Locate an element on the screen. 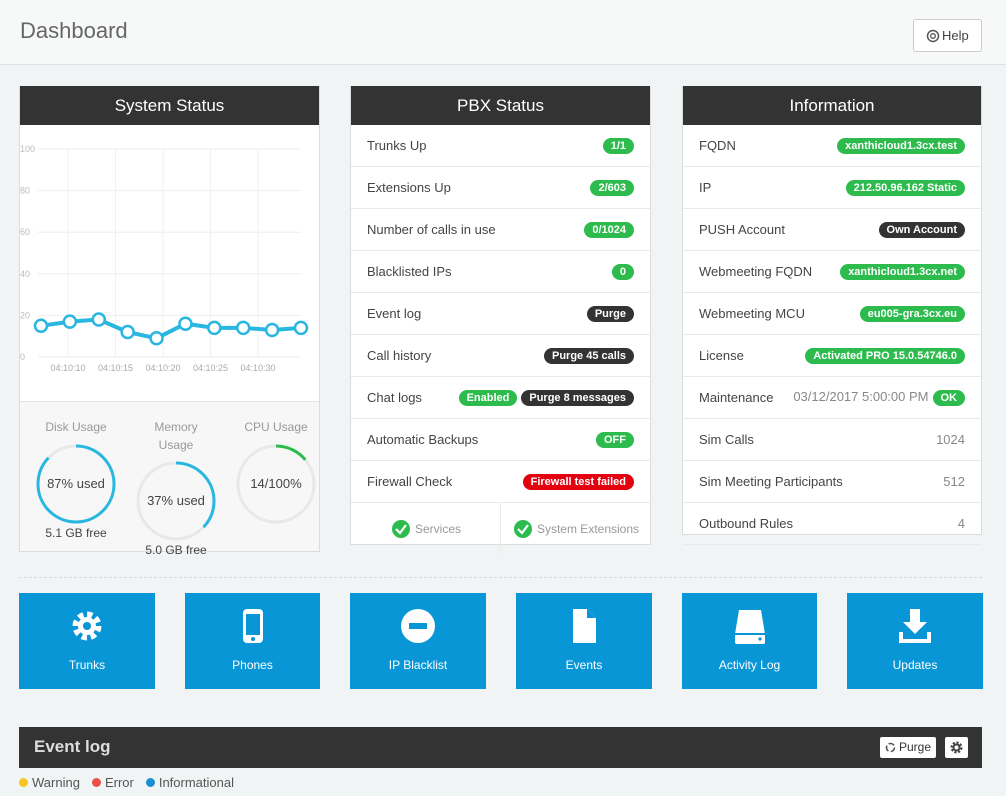 The height and width of the screenshot is (796, 1006). help-button: Help is located at coordinates (947, 35).